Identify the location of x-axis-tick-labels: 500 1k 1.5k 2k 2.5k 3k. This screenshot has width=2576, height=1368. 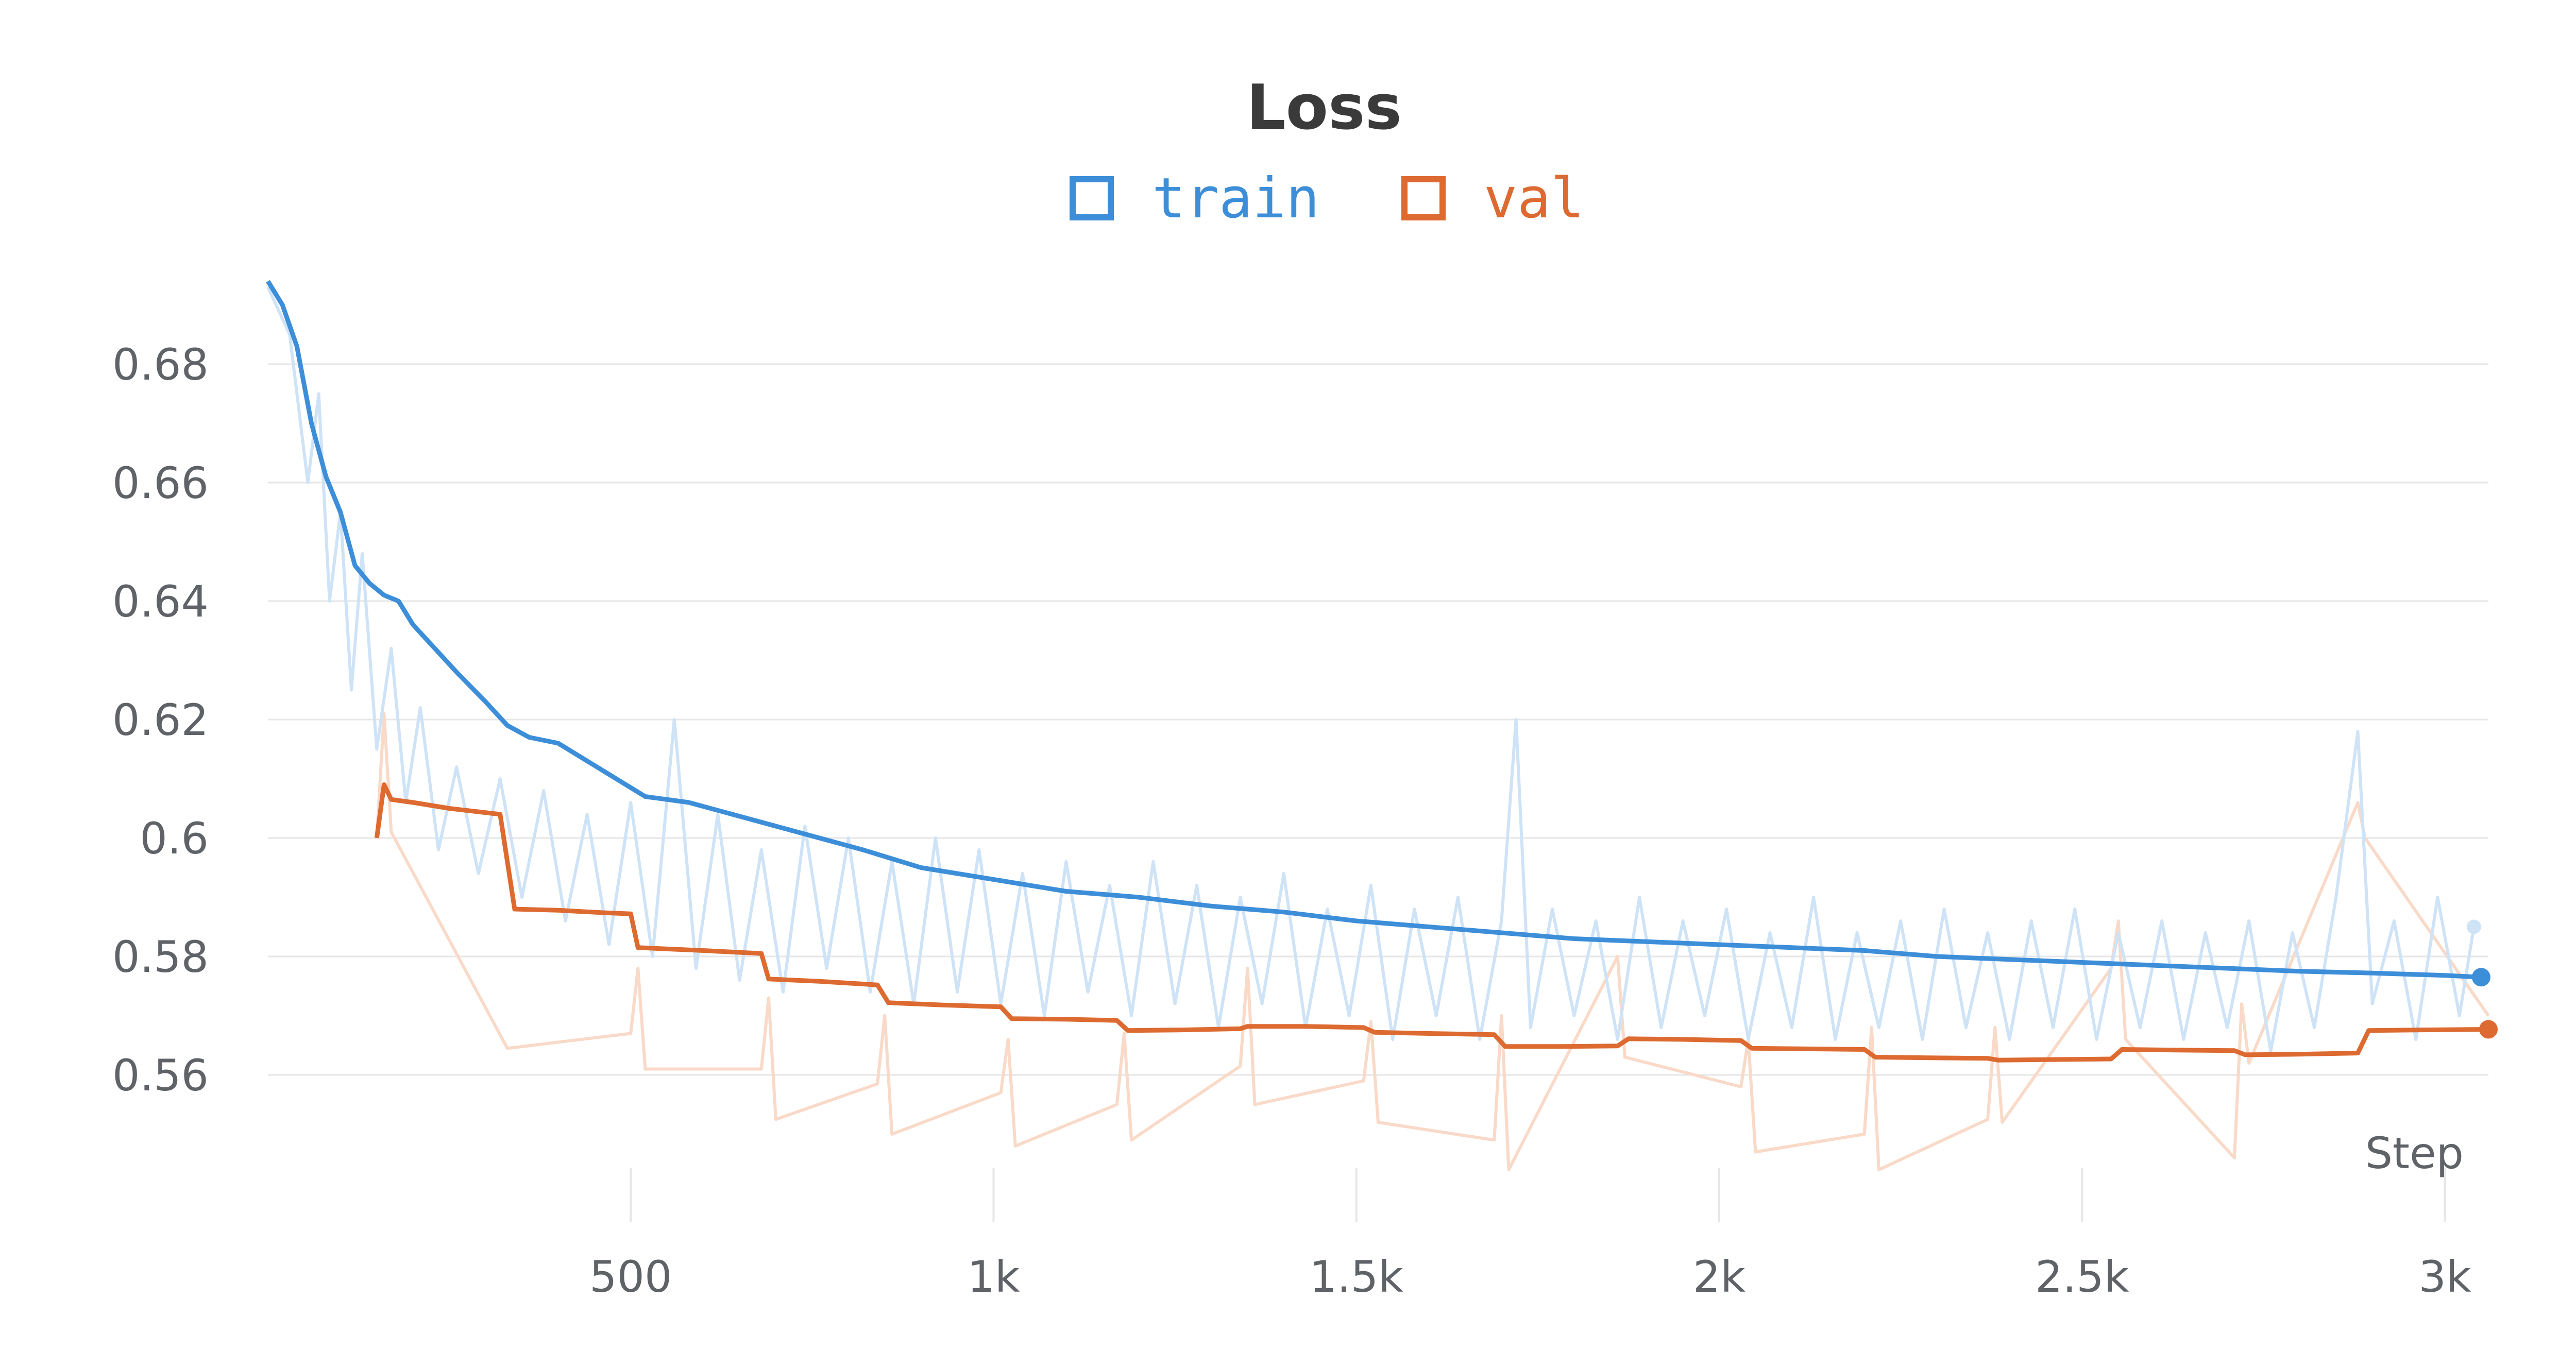
(1530, 1277).